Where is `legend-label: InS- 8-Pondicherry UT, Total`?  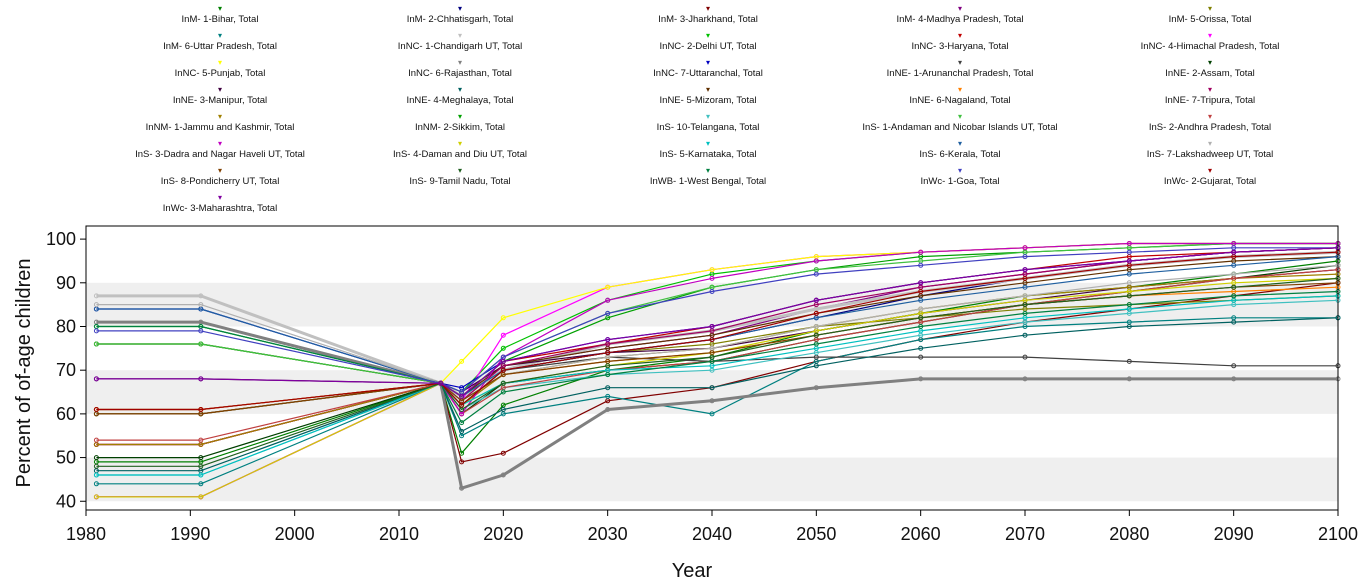
legend-label: InS- 8-Pondicherry UT, Total is located at coordinates (220, 181).